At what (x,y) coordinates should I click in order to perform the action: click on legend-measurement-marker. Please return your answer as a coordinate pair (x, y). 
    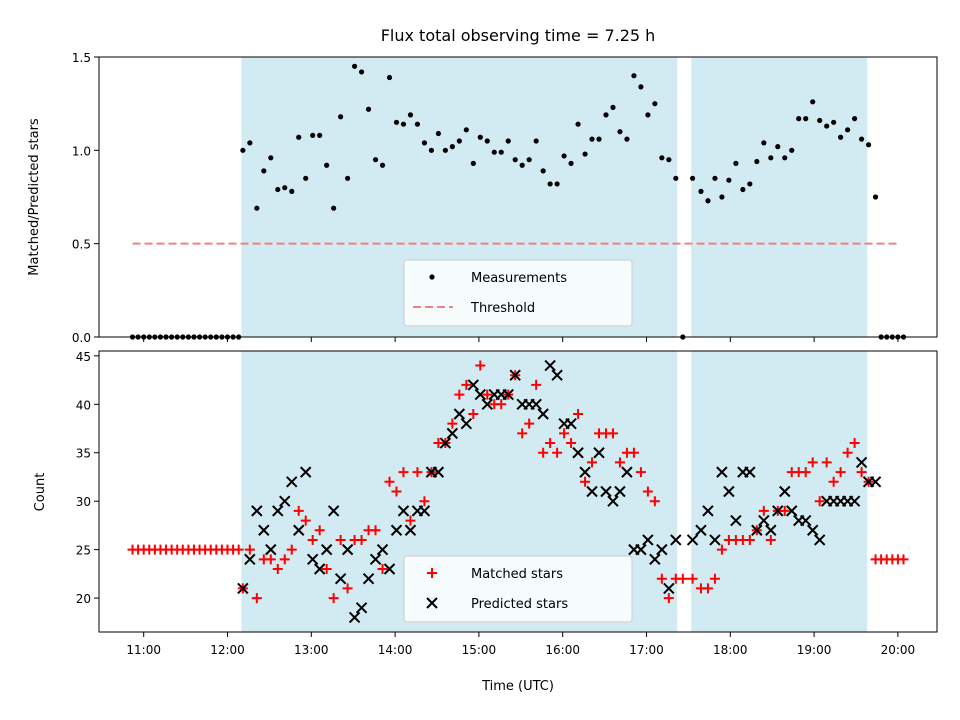
    Looking at the image, I should click on (432, 277).